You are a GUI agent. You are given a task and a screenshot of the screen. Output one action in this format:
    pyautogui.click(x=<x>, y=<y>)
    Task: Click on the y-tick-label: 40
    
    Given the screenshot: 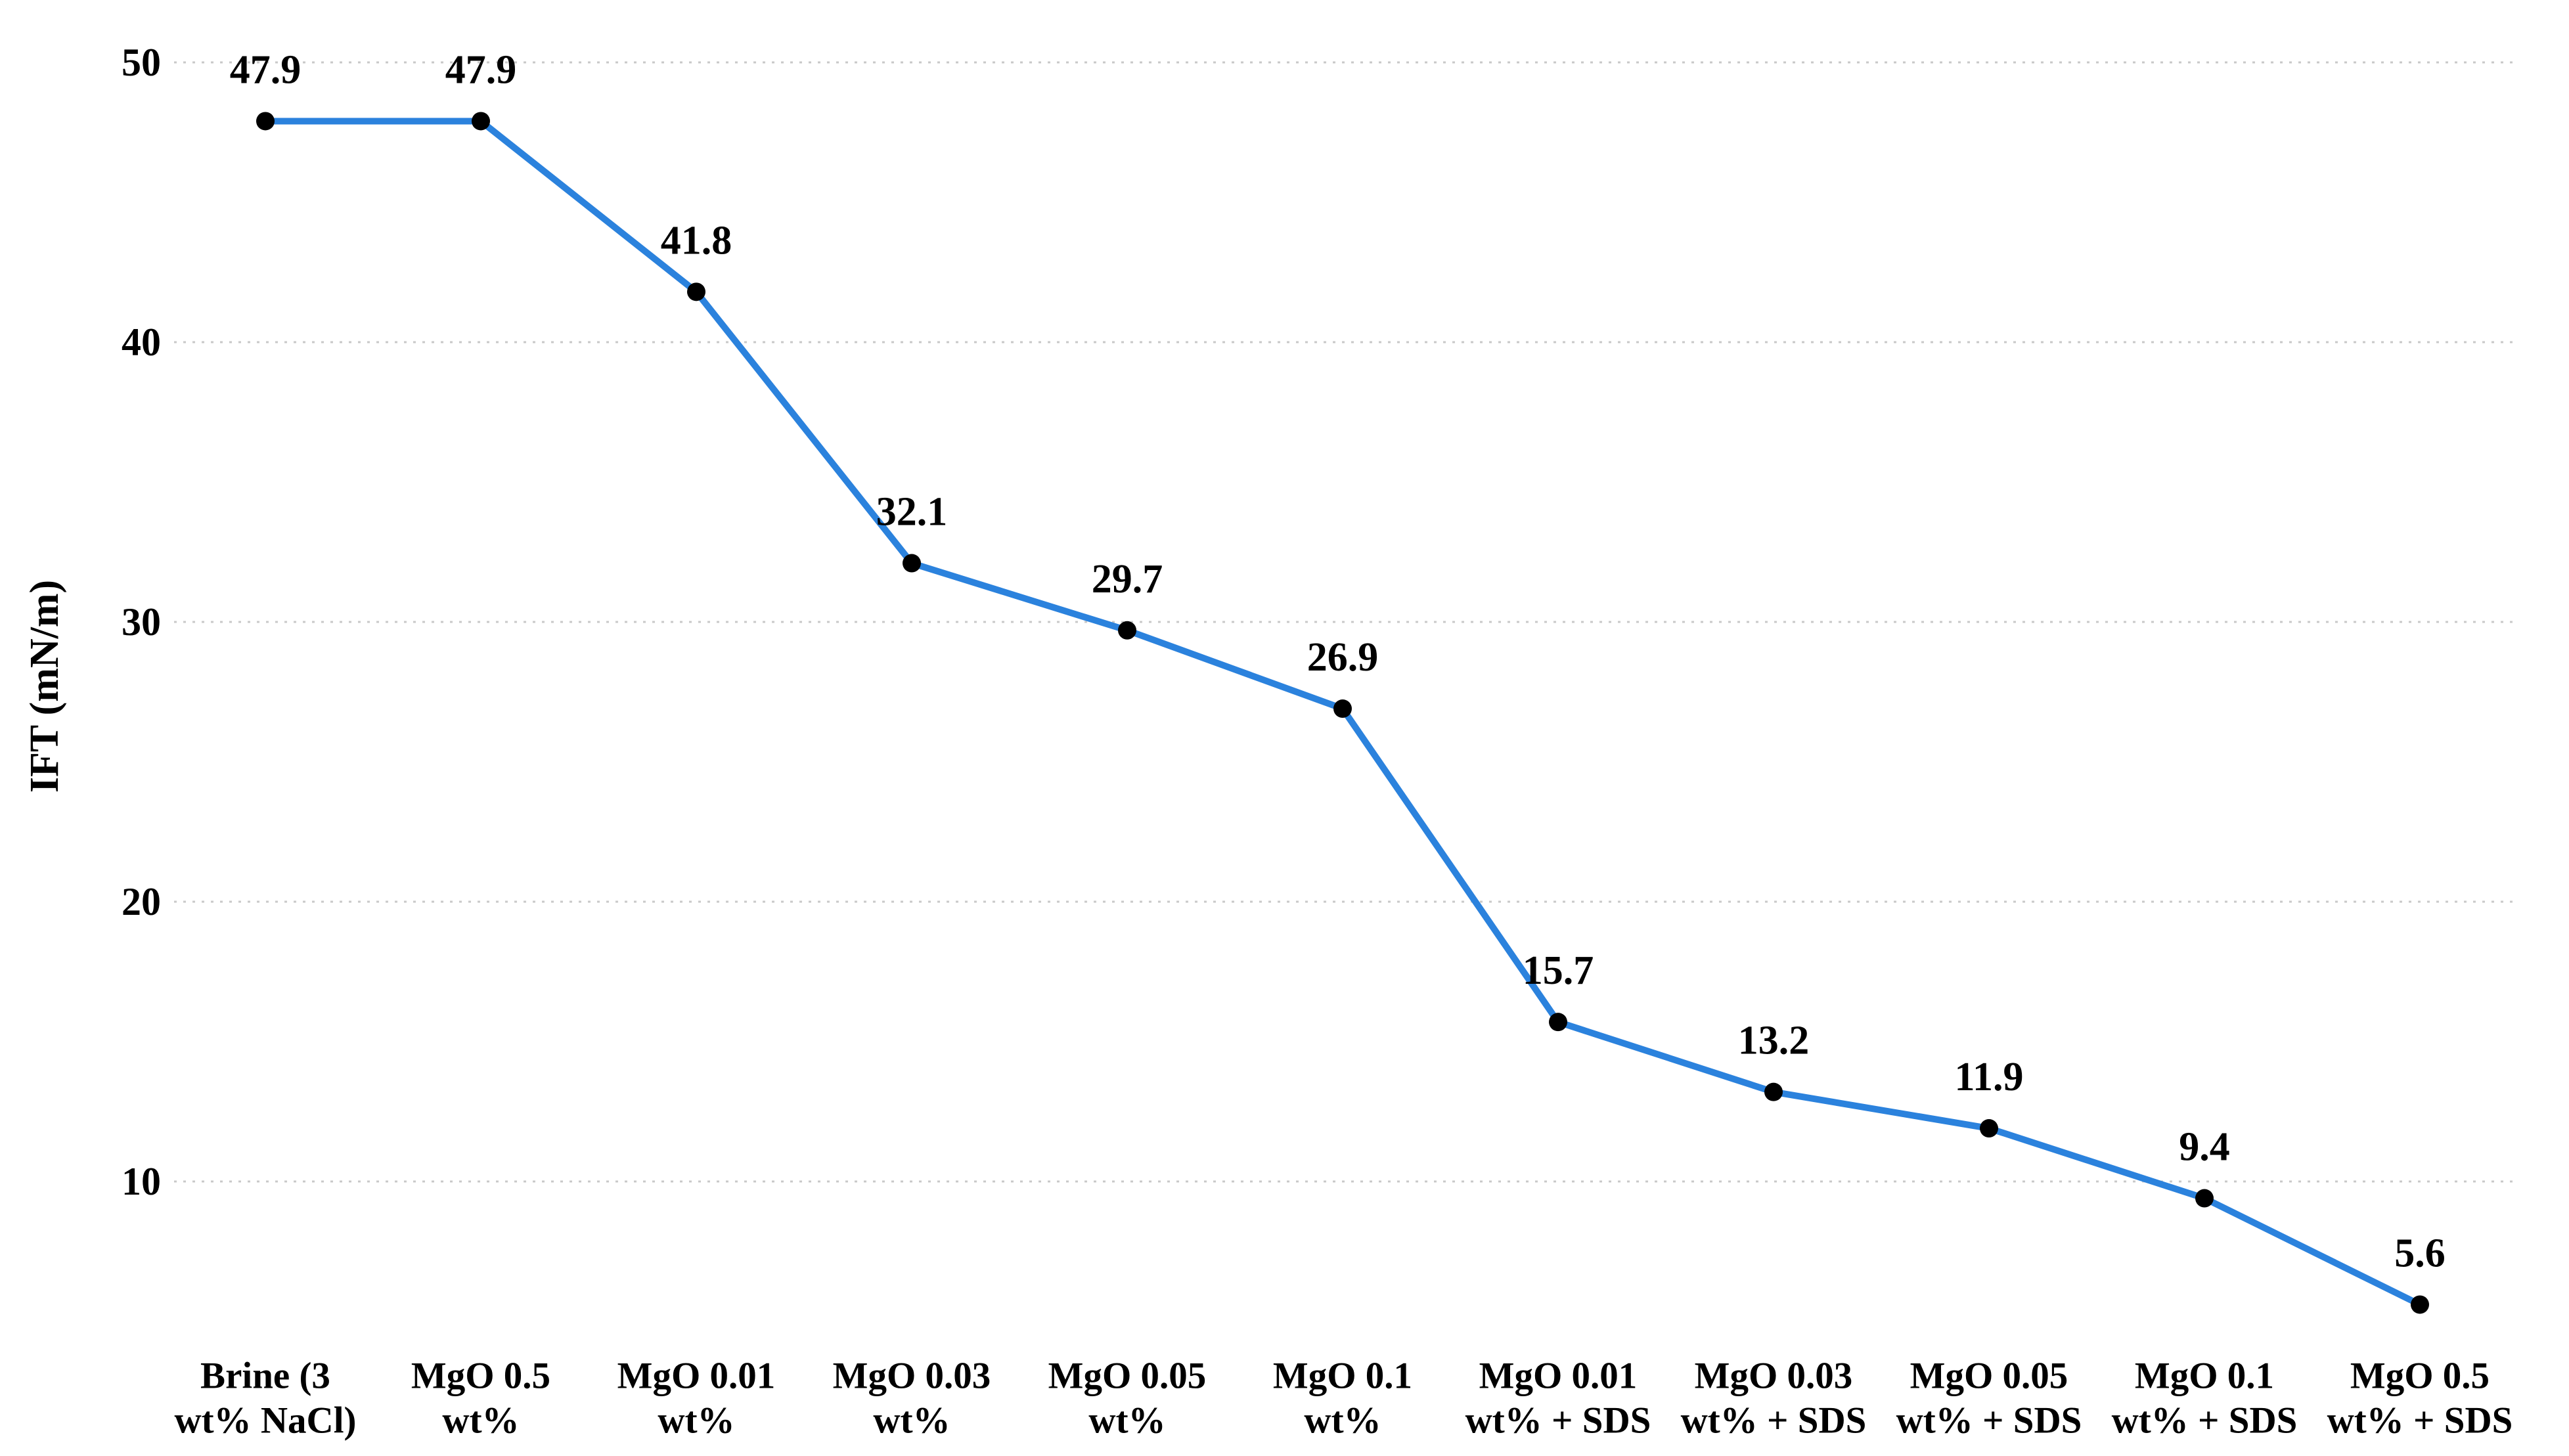 What is the action you would take?
    pyautogui.click(x=141, y=342)
    